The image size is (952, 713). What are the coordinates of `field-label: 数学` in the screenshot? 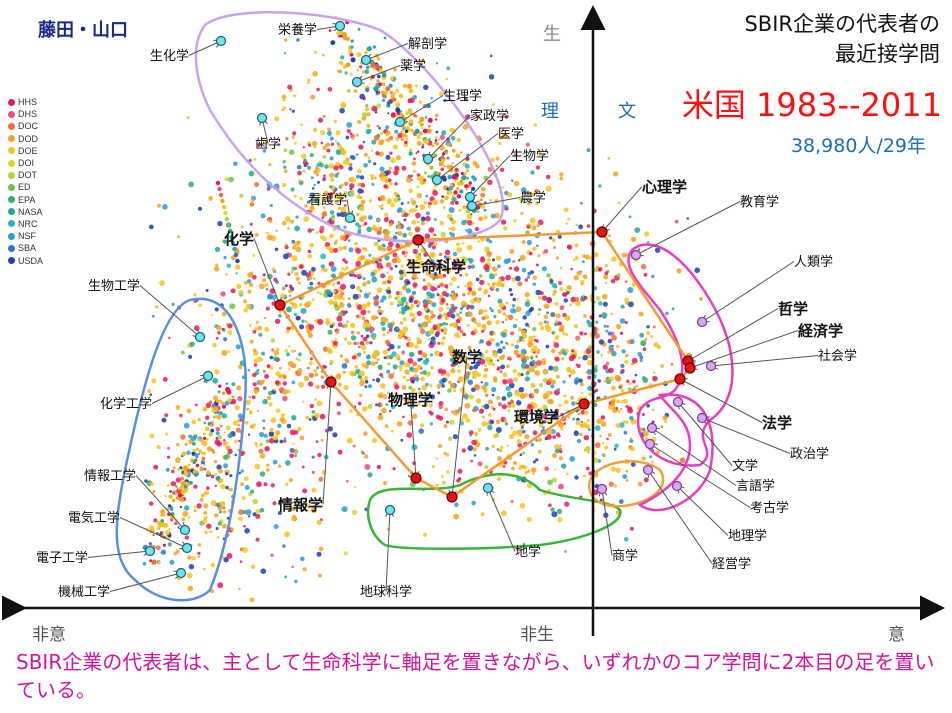 It's located at (467, 357).